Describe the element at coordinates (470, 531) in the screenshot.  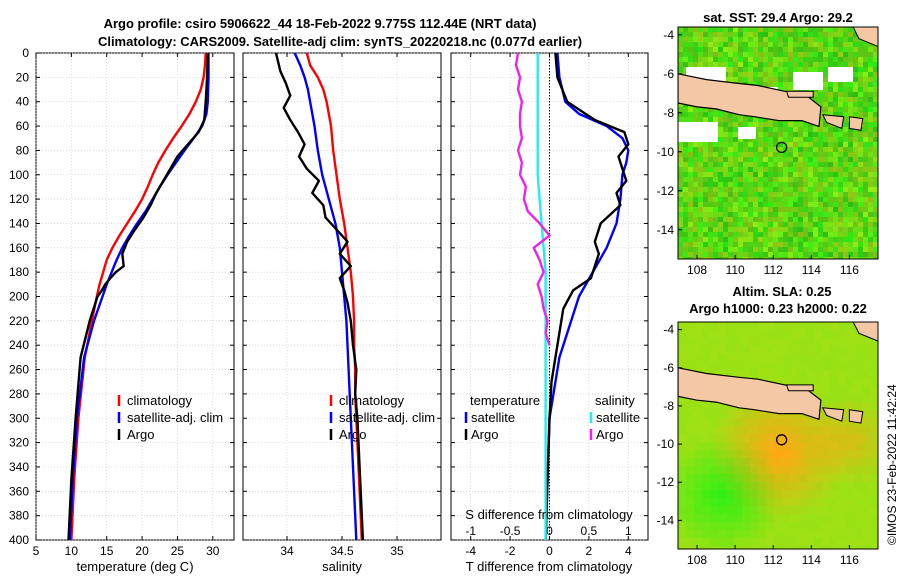
I see `s-tick-label: -1` at that location.